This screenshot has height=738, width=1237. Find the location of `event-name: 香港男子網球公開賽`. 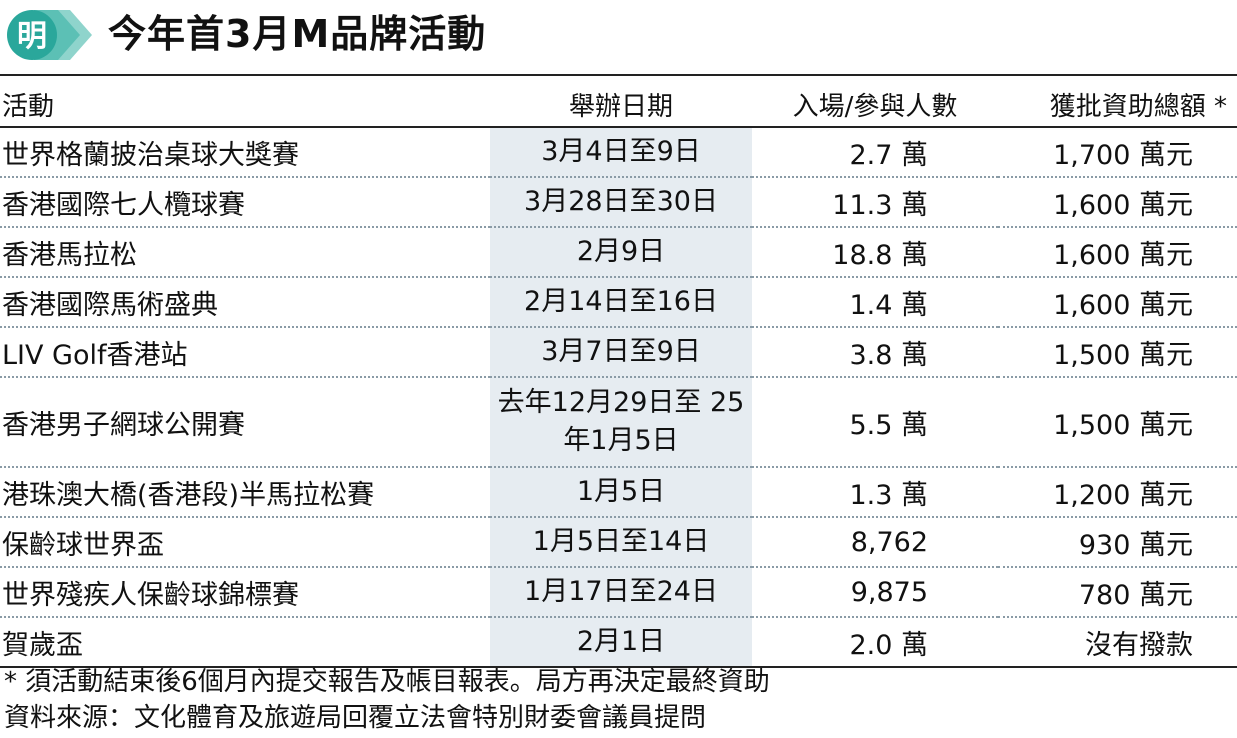

event-name: 香港男子網球公開賽 is located at coordinates (245, 422).